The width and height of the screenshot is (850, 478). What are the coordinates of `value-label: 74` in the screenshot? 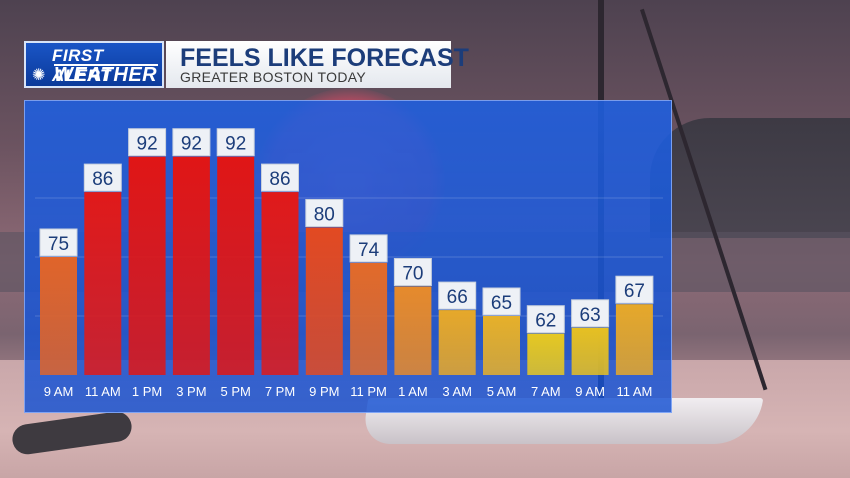 It's located at (369, 250).